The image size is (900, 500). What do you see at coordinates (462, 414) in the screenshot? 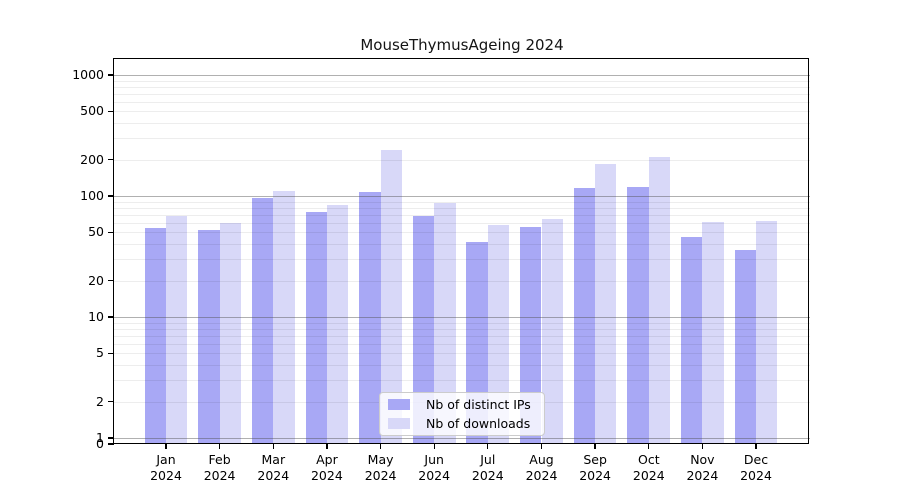
I see `chart-legend: Nb of distinct IPs Nb of downloads` at bounding box center [462, 414].